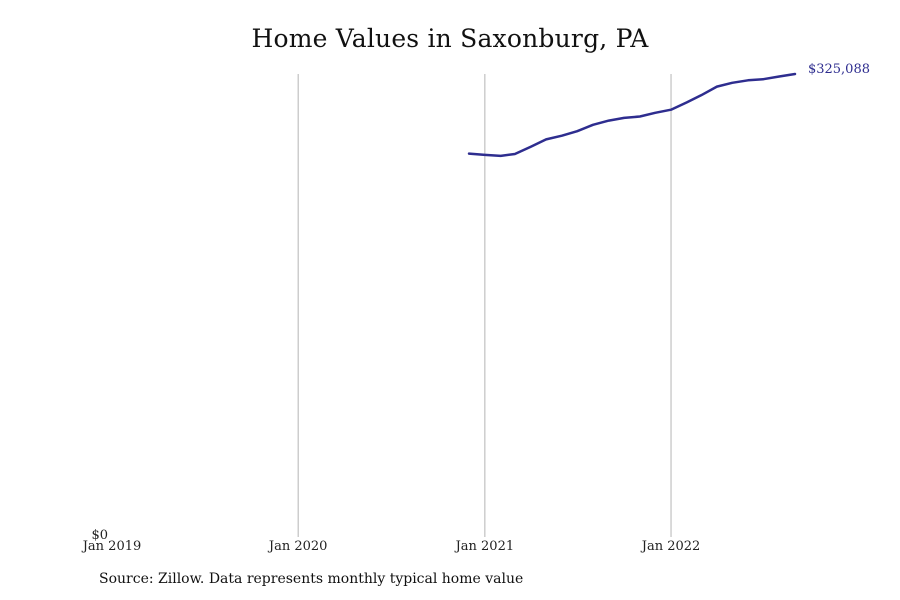 The width and height of the screenshot is (900, 600). I want to click on y-tick-label: $0, so click(99, 535).